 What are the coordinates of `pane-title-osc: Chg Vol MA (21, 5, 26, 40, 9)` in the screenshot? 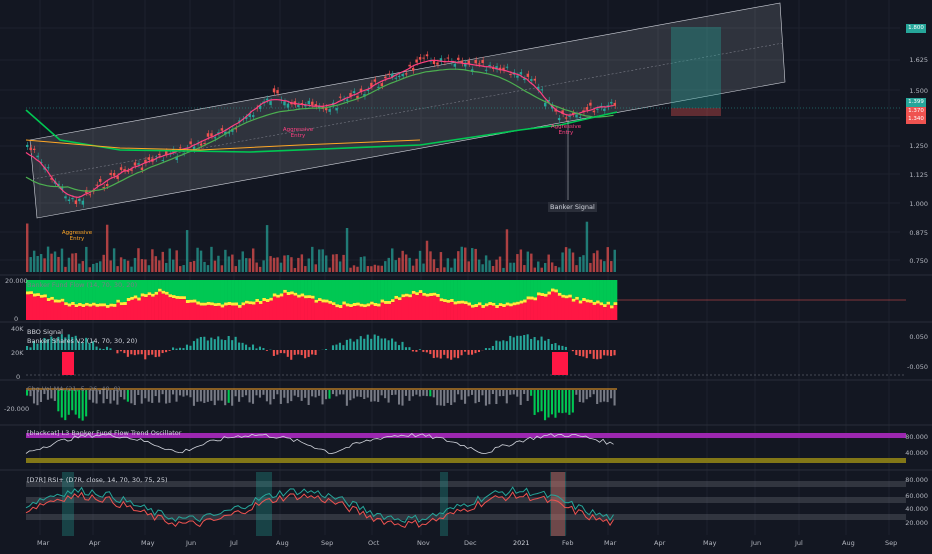 It's located at (73, 389).